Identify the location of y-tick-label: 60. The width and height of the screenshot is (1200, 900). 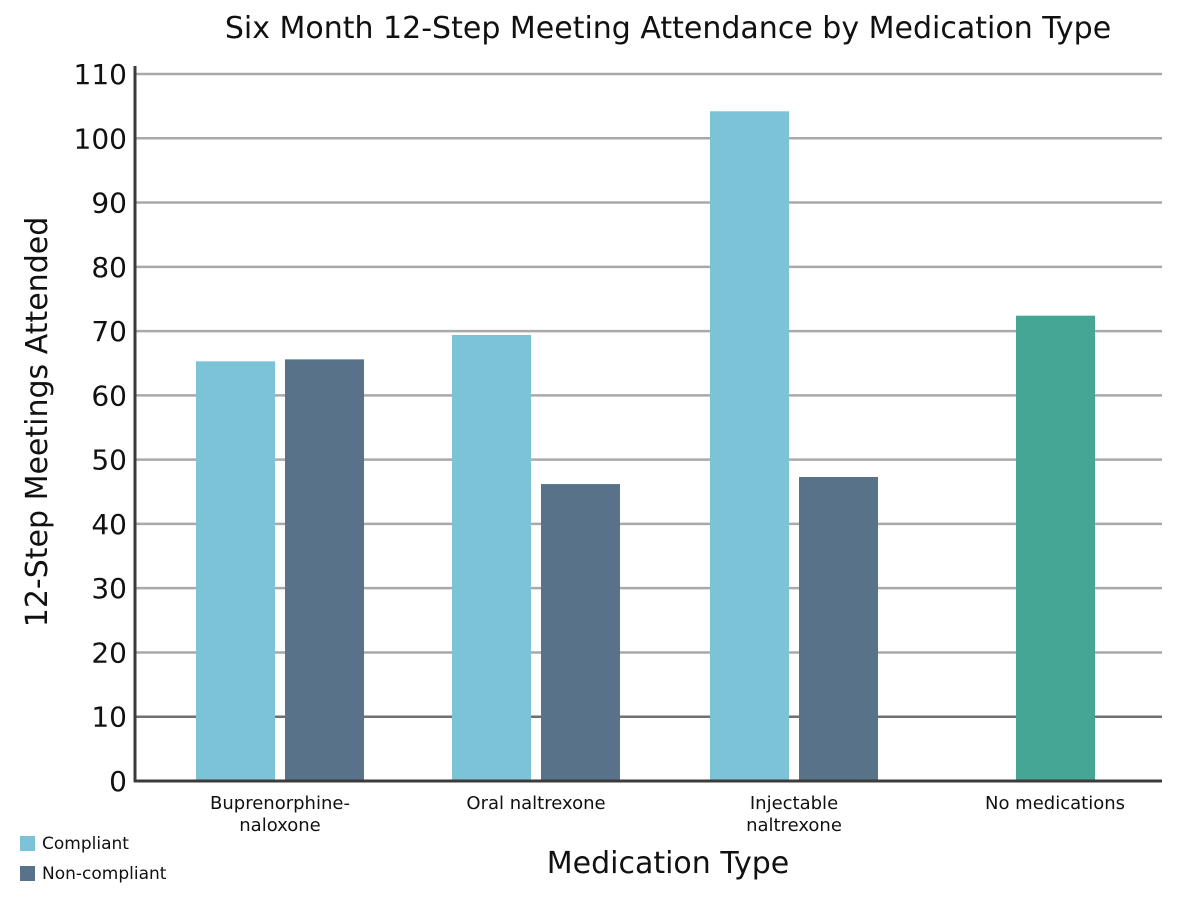
(109, 395).